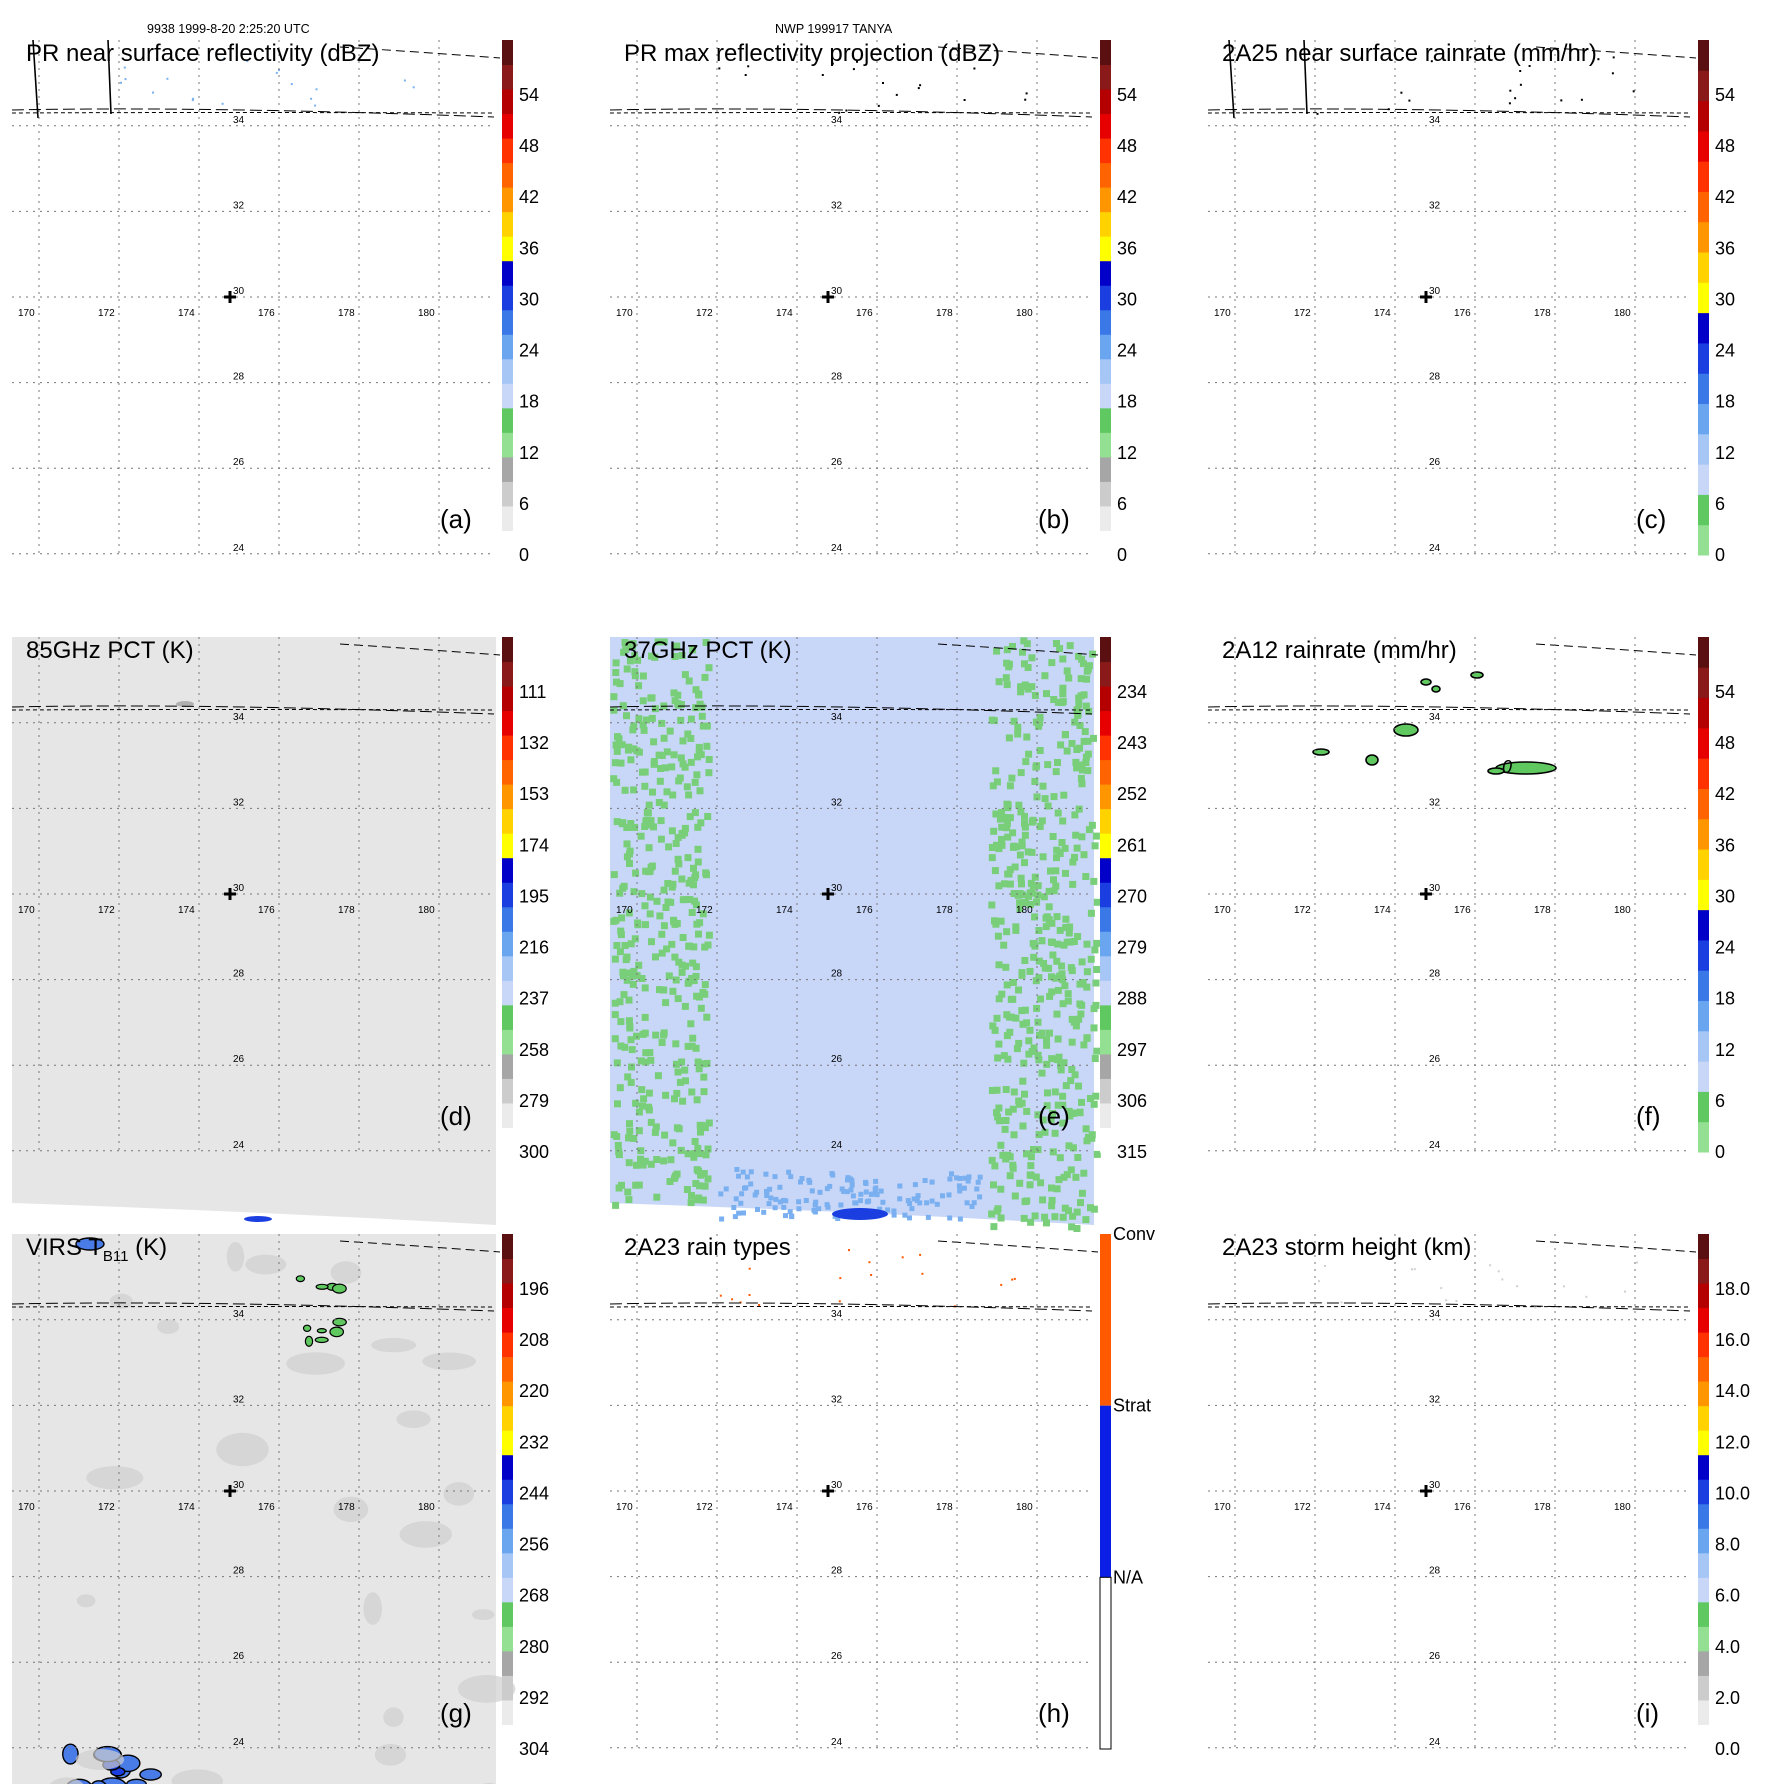  I want to click on lat-tick-label: 34, so click(1435, 120).